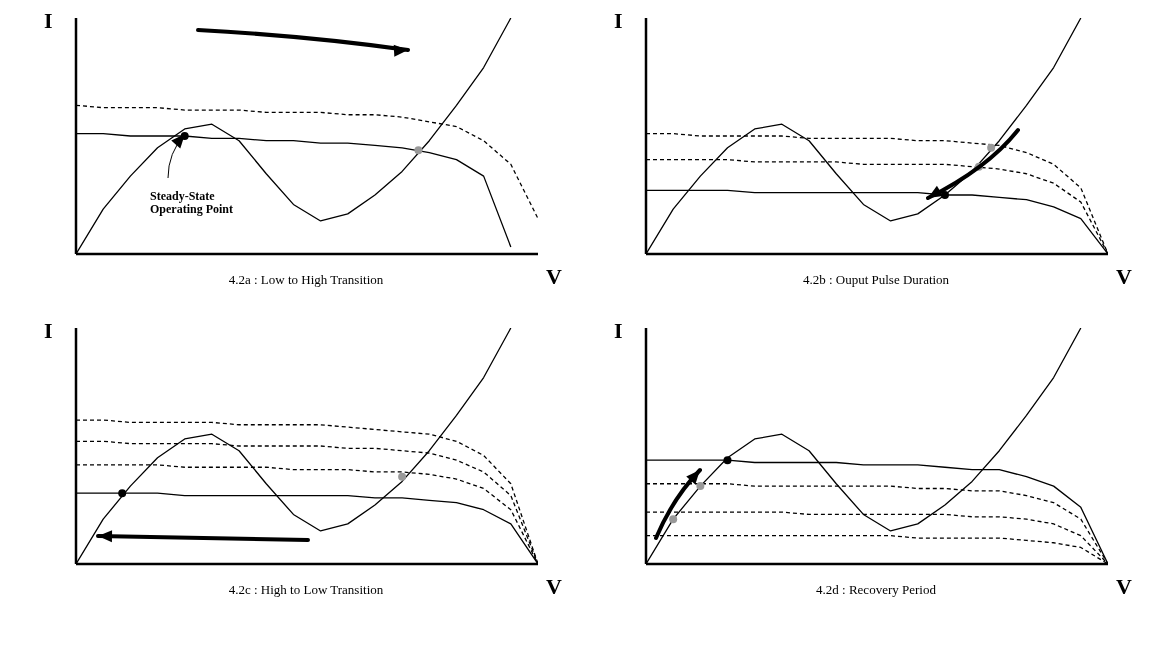  What do you see at coordinates (306, 280) in the screenshot?
I see `text: 4.2a : Low to High Transition` at bounding box center [306, 280].